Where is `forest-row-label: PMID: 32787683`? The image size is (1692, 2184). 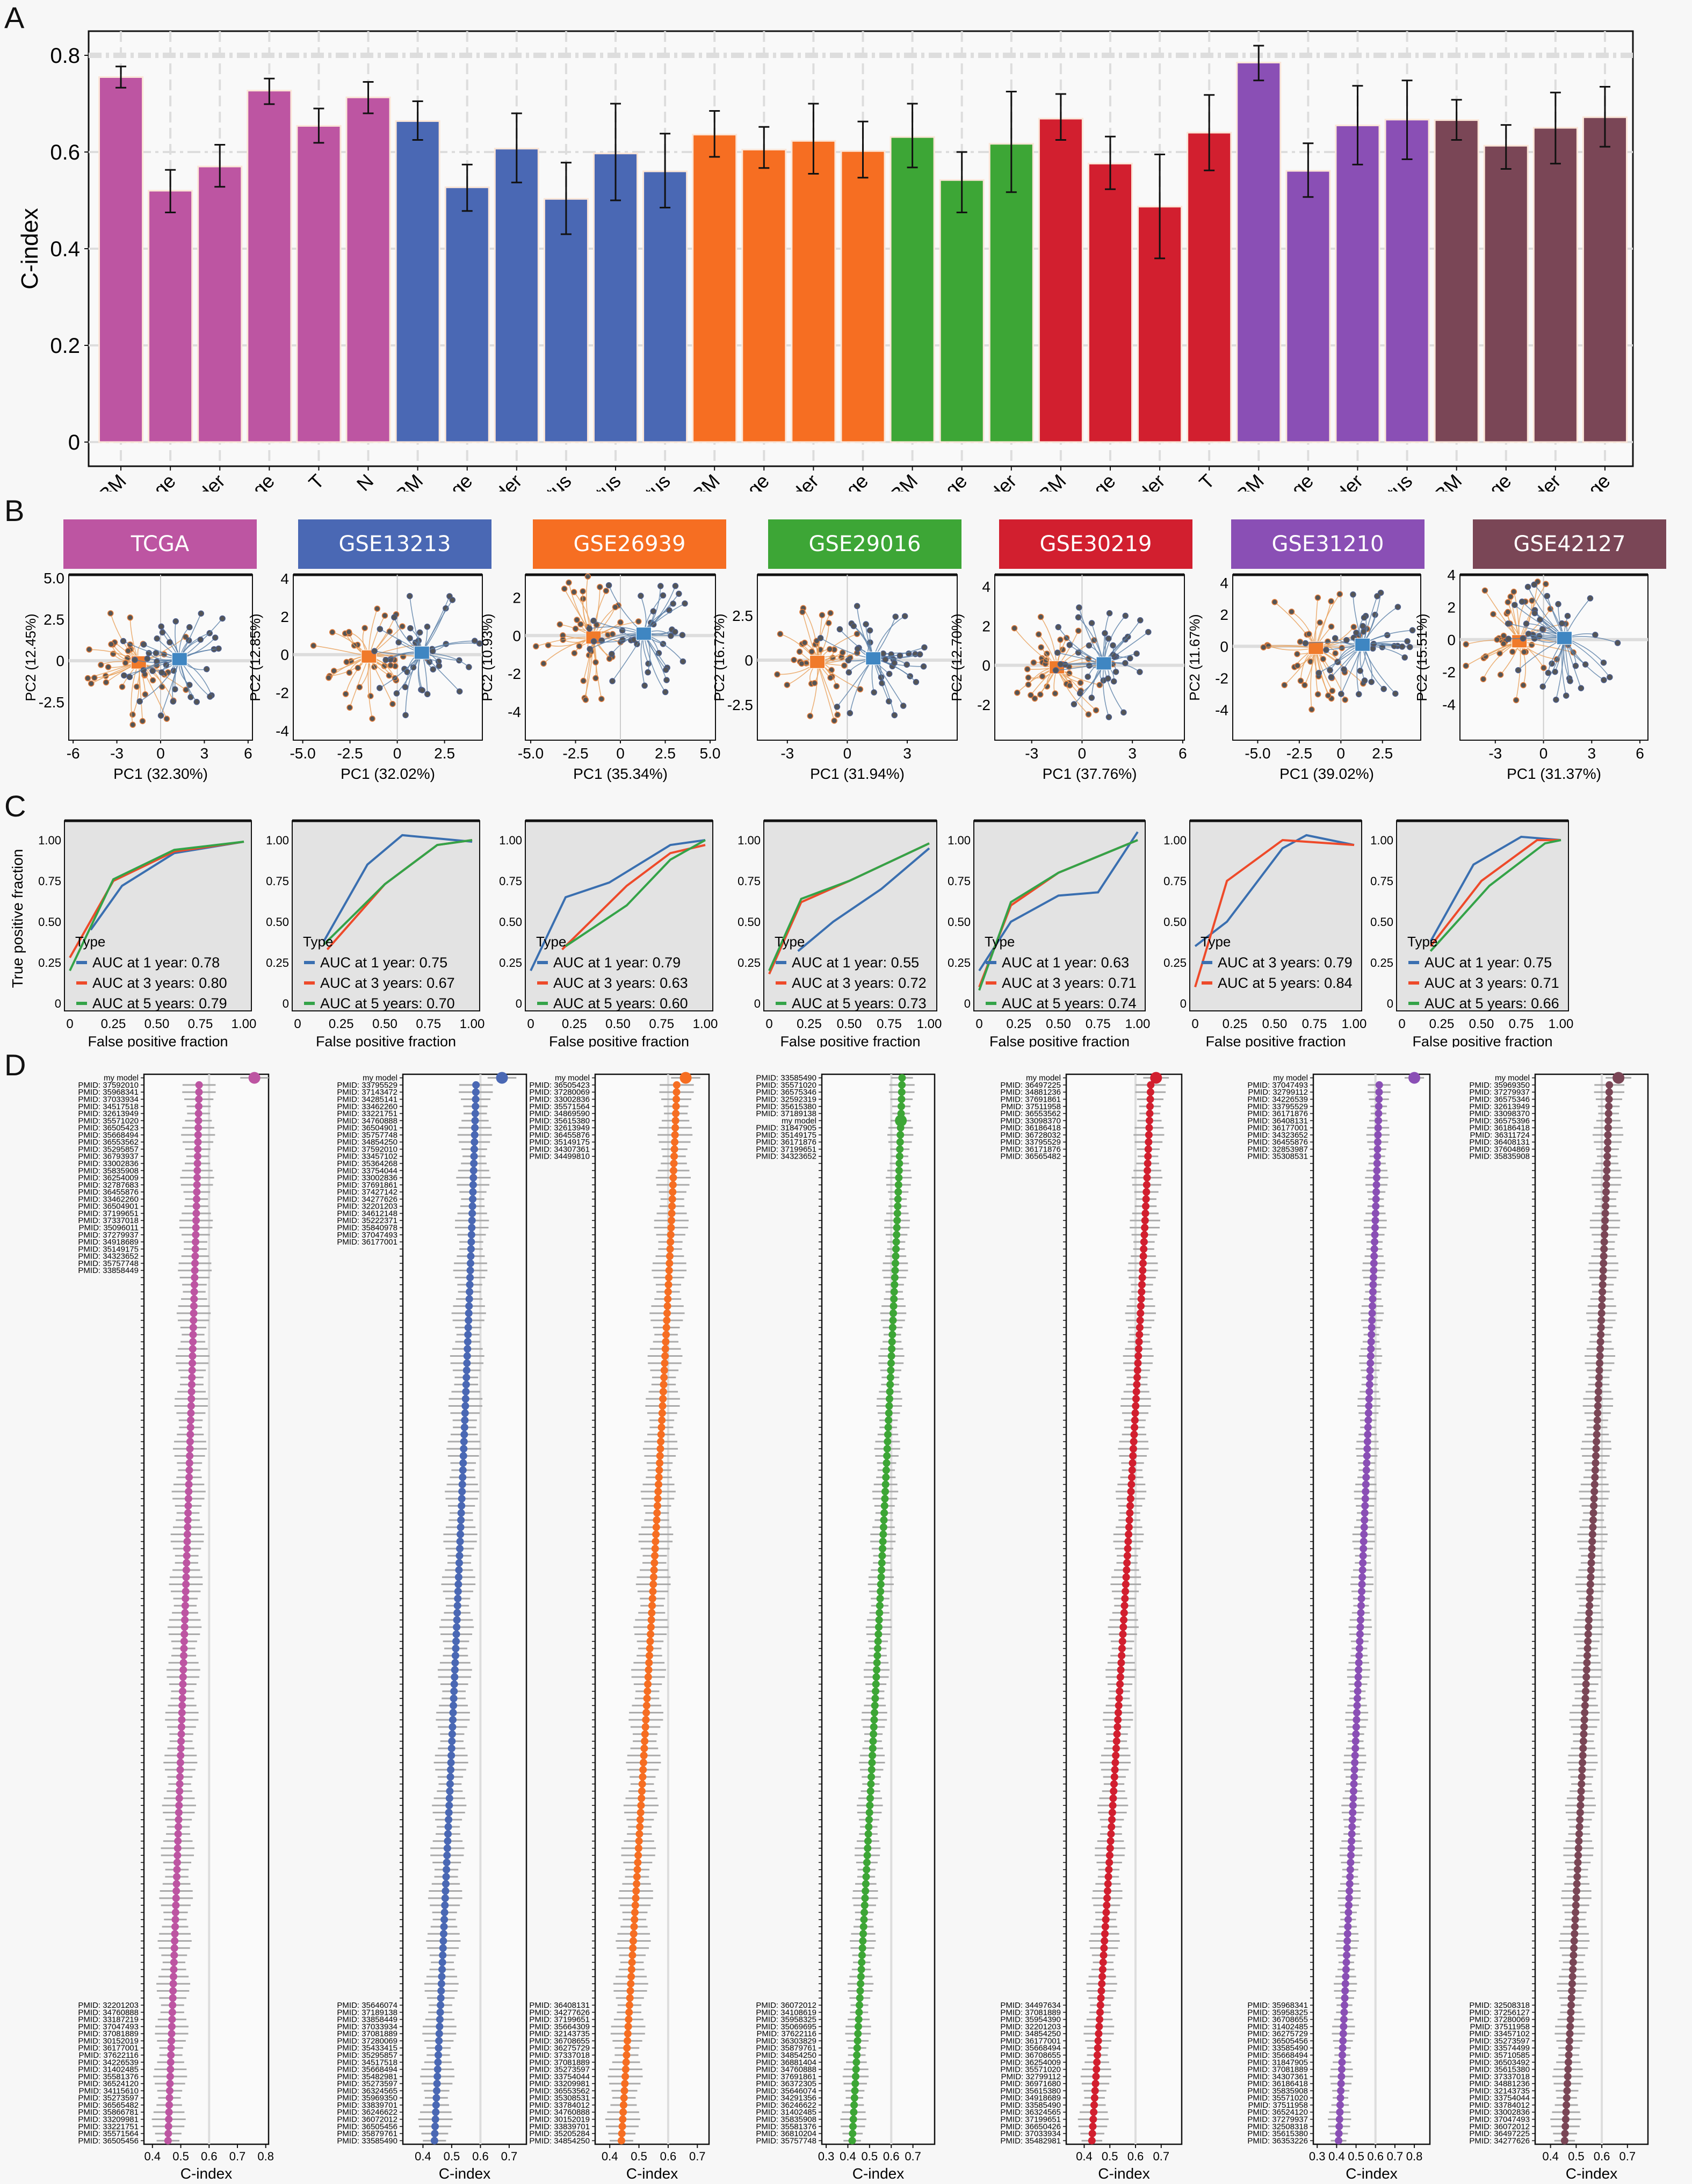 forest-row-label: PMID: 32787683 is located at coordinates (108, 1185).